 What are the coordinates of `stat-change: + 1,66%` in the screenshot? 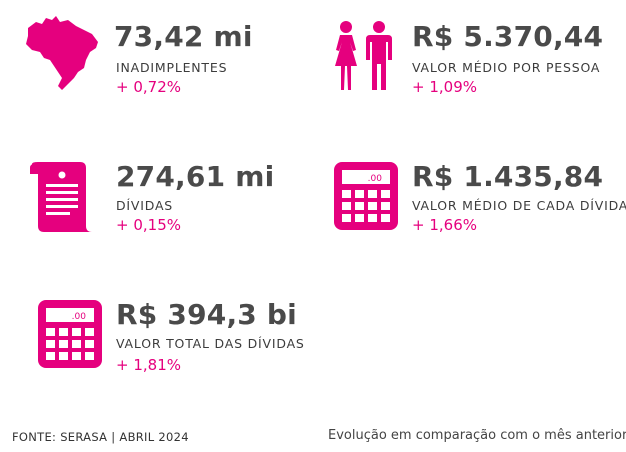 It's located at (444, 225).